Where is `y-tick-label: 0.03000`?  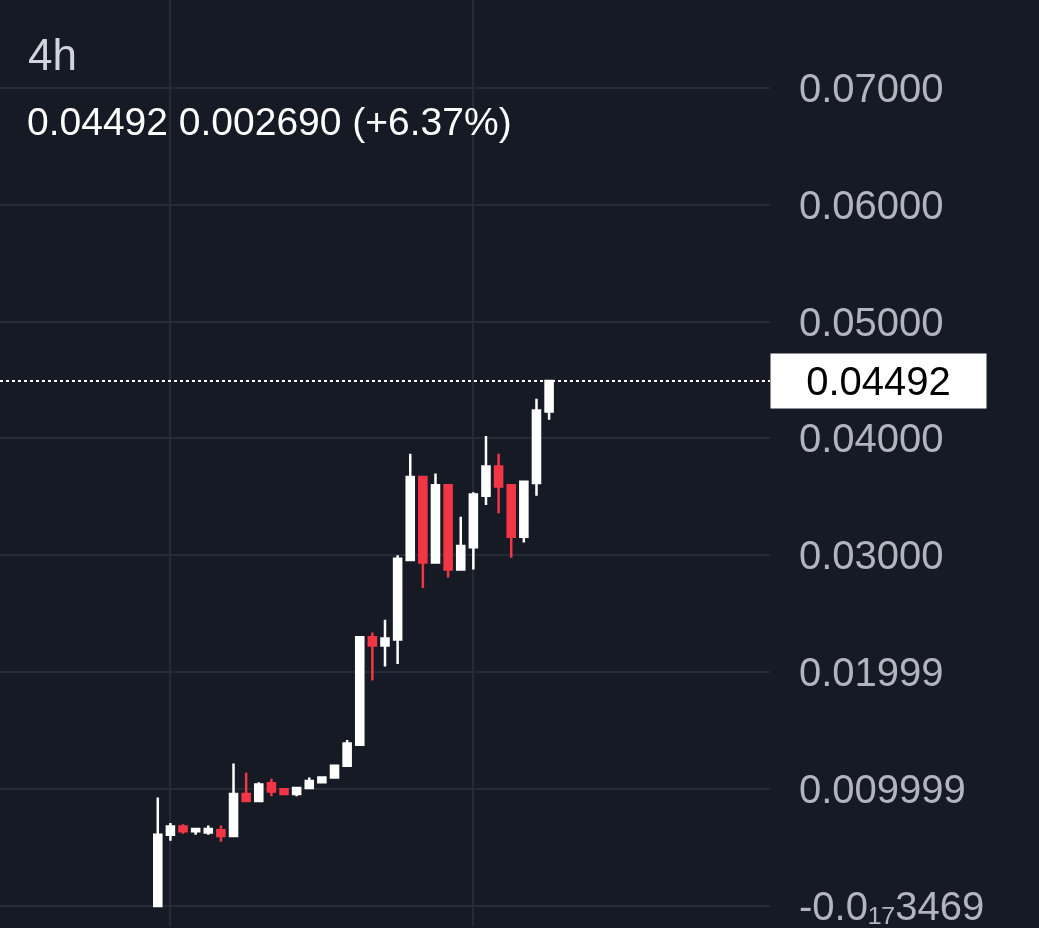
y-tick-label: 0.03000 is located at coordinates (871, 555).